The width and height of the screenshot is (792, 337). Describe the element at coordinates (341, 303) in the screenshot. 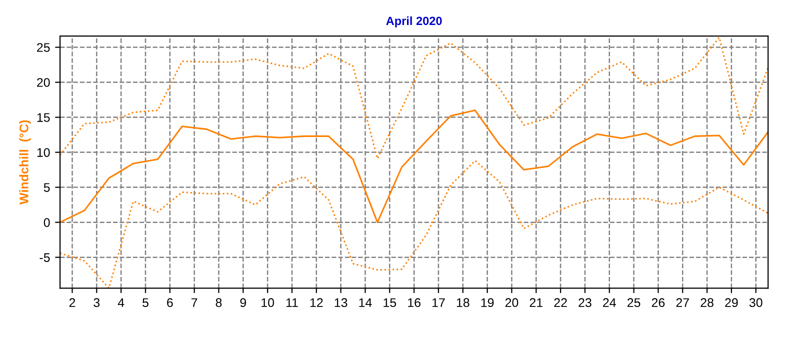

I see `x-tick-label: 13` at that location.